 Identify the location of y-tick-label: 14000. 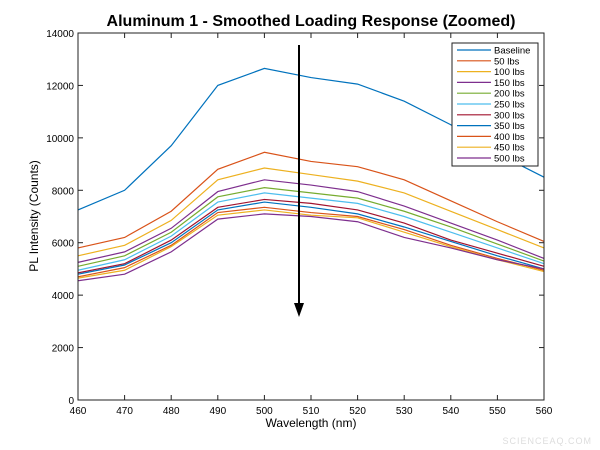
(60, 34).